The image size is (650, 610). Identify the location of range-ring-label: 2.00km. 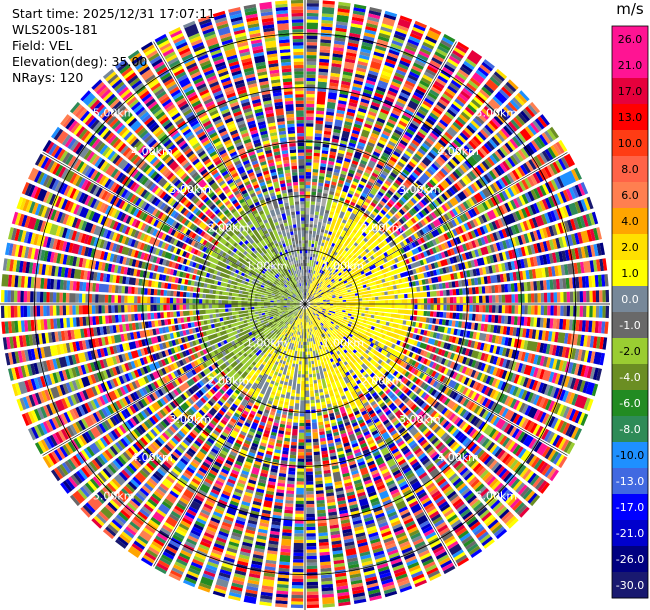
(229, 381).